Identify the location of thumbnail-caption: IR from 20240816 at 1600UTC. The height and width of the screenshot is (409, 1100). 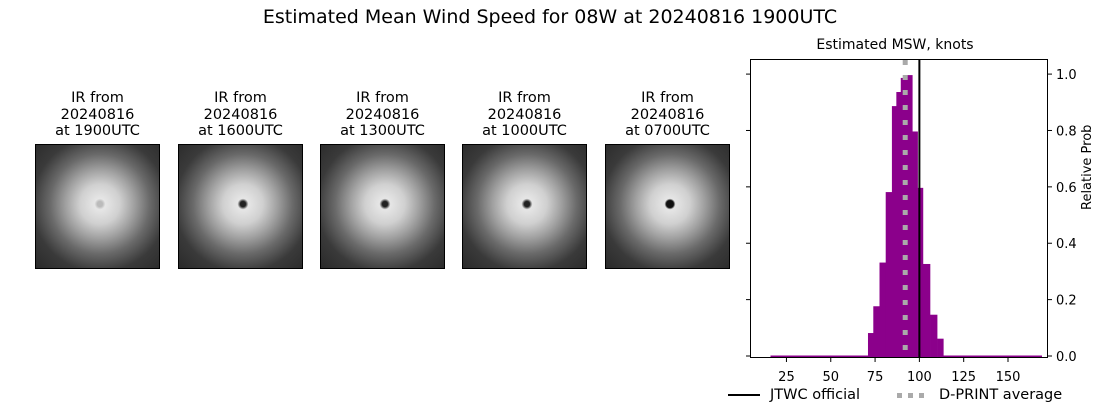
(240, 114).